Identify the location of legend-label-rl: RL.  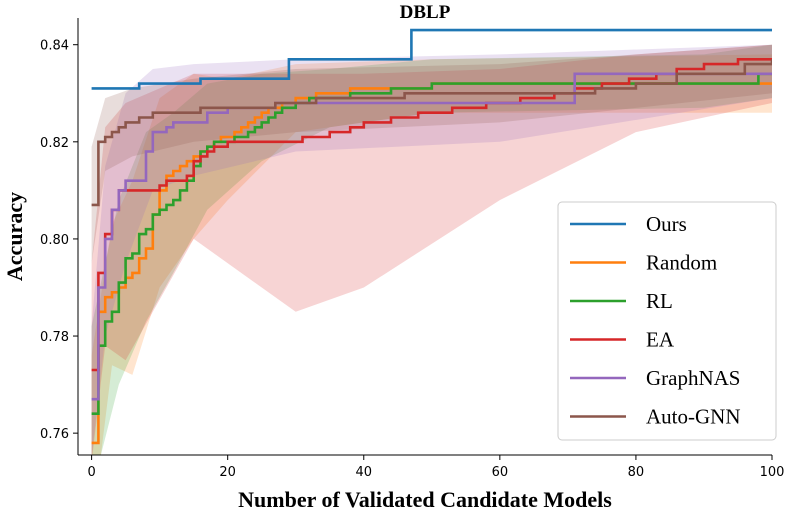
(659, 301).